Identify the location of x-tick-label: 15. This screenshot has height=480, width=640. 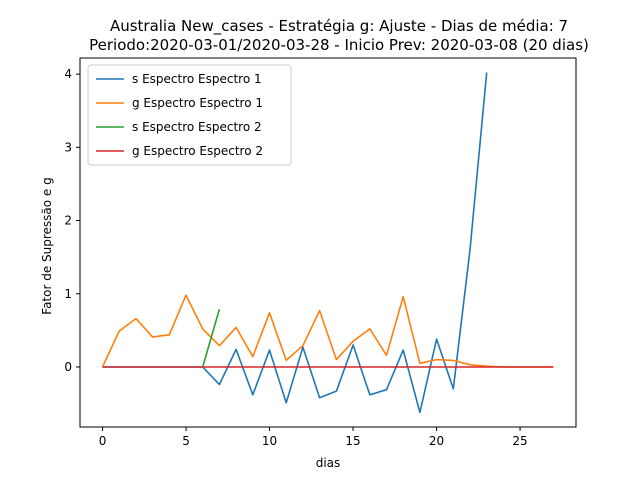
(352, 441).